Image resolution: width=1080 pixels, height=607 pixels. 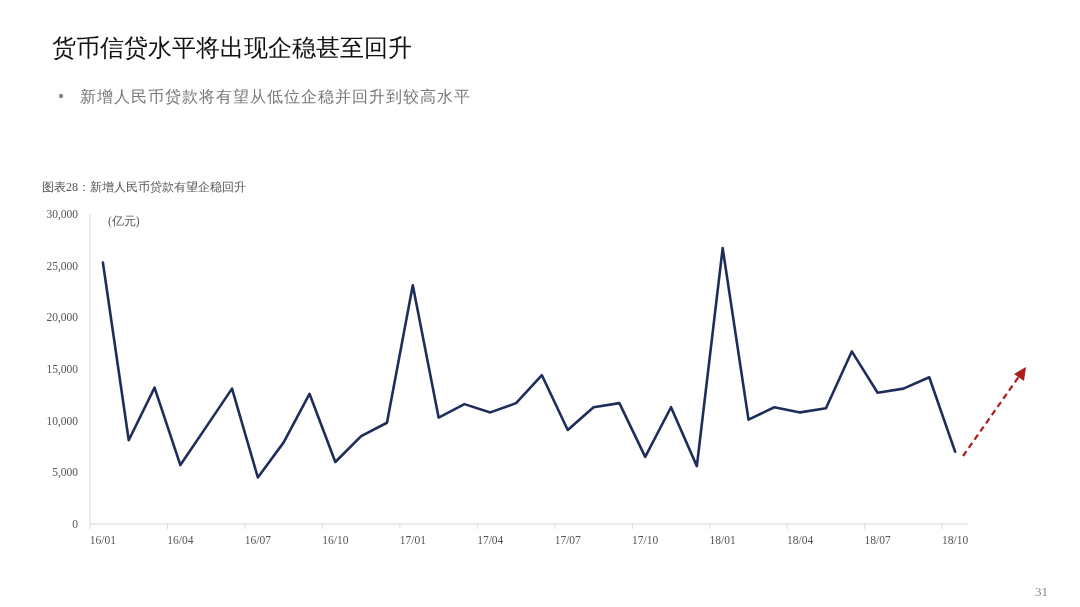 What do you see at coordinates (258, 540) in the screenshot?
I see `x-tick-label: 16/07` at bounding box center [258, 540].